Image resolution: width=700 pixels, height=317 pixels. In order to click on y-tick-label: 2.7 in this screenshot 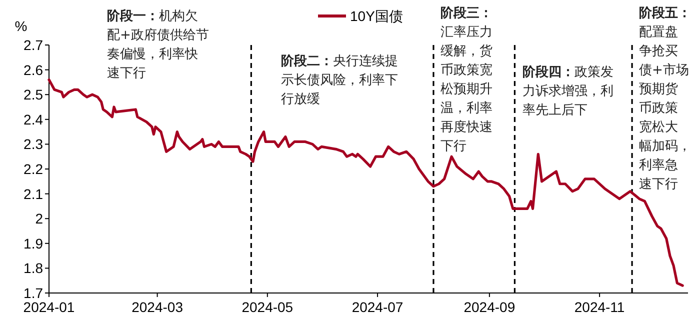, I will do `click(34, 45)`.